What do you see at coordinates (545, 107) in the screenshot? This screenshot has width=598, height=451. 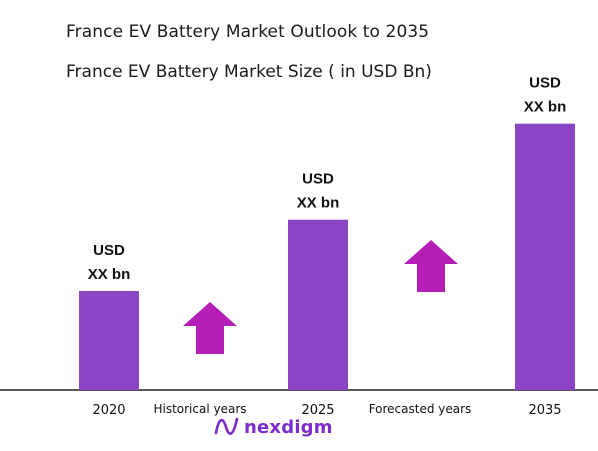 I see `data-label-2035-2: XX bn` at bounding box center [545, 107].